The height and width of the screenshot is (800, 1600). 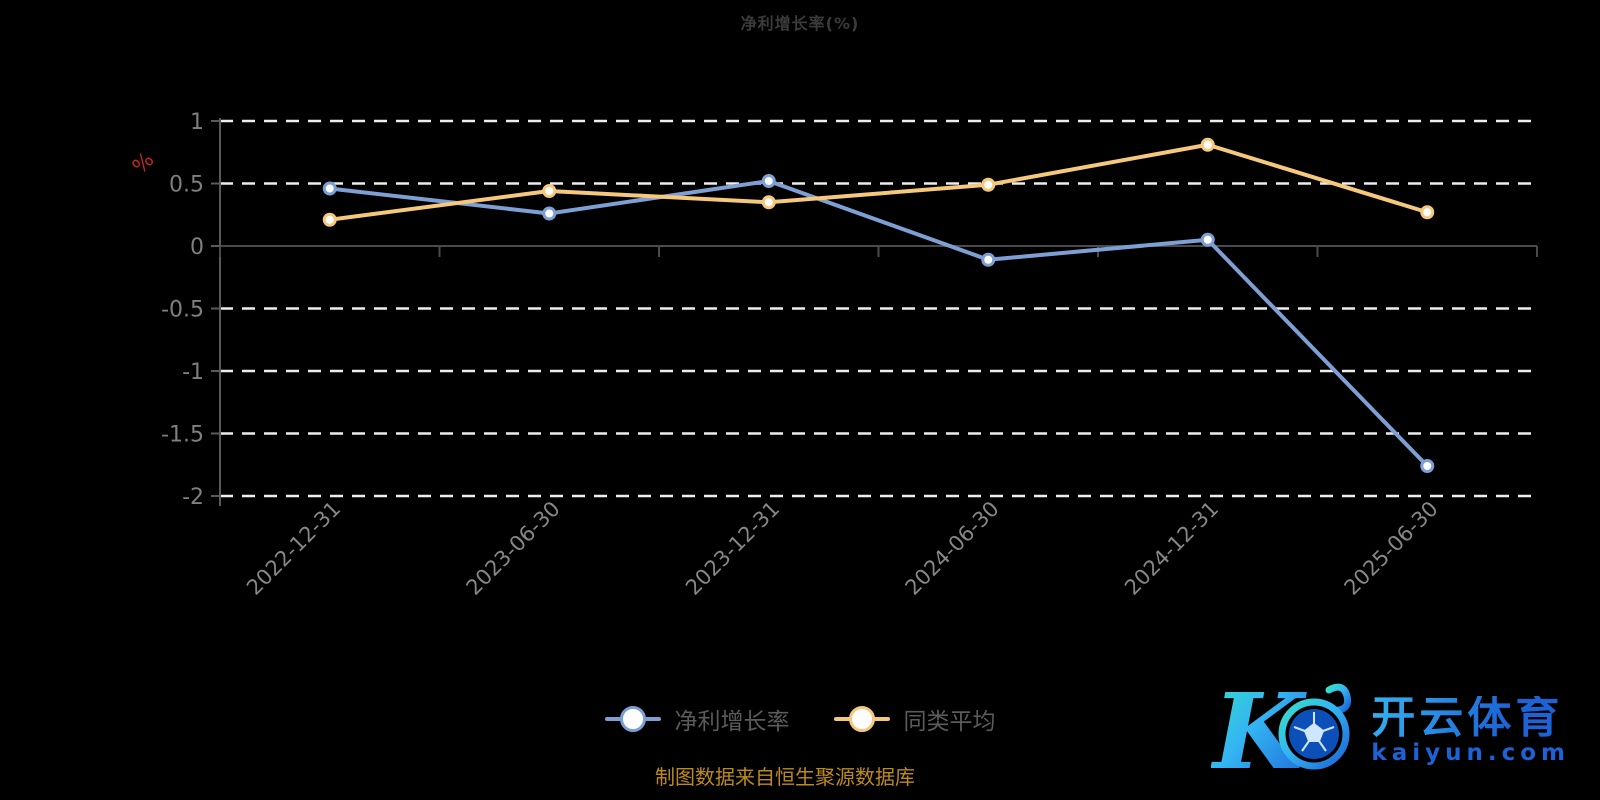 I want to click on x-axis-label: 2024-06-30, so click(x=952, y=548).